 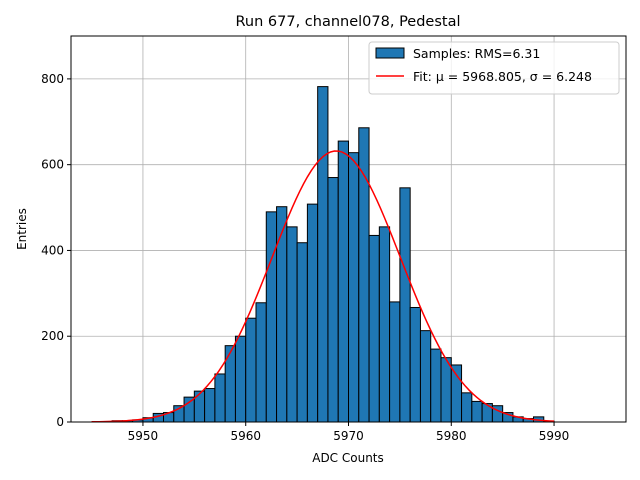 I want to click on y-tick-label: 600, so click(x=52, y=165).